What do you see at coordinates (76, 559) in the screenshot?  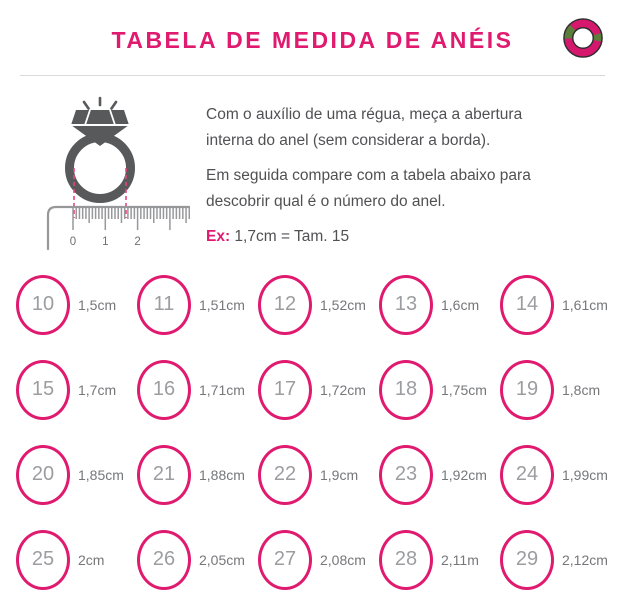 I see `ring-size-item: 25 2cm` at bounding box center [76, 559].